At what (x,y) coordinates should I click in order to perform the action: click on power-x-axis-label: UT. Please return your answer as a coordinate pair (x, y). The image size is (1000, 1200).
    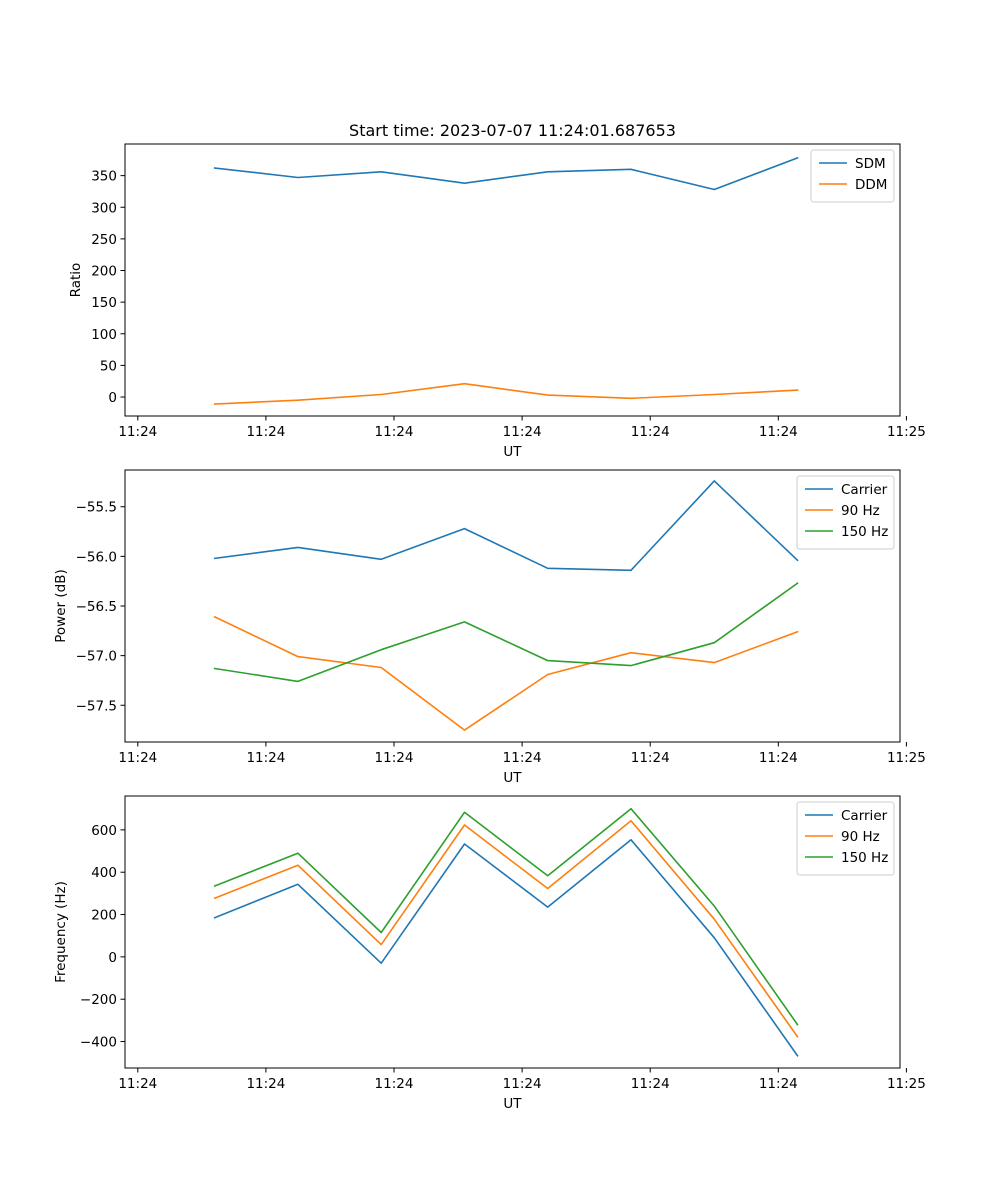
    Looking at the image, I should click on (512, 778).